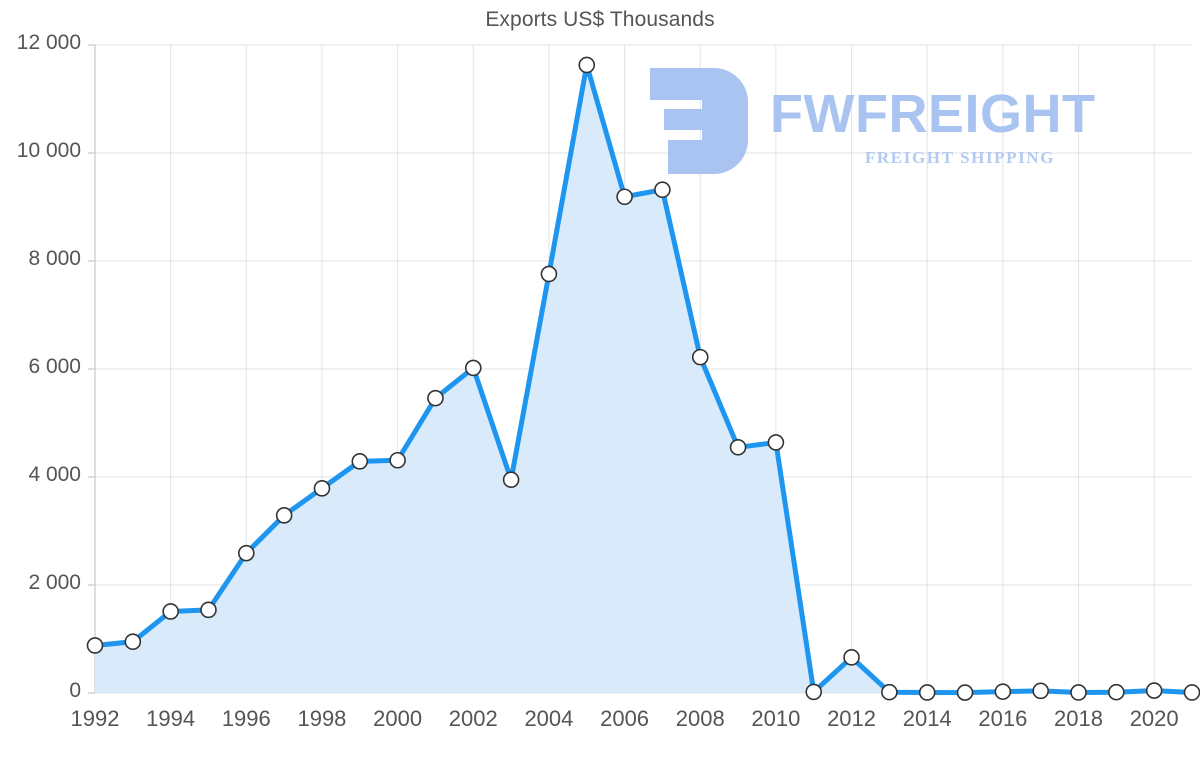 Image resolution: width=1200 pixels, height=763 pixels. I want to click on x-axis-tick-label: 2012, so click(852, 718).